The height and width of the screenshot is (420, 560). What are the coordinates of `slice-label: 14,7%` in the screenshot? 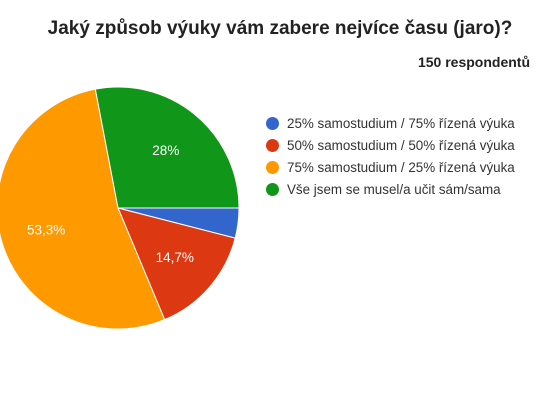 It's located at (175, 257).